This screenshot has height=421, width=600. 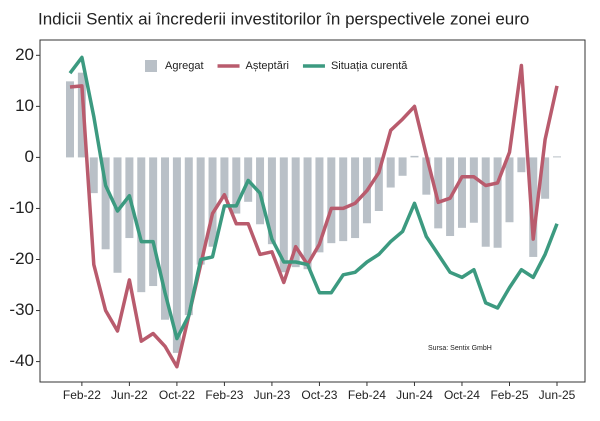 What do you see at coordinates (24, 105) in the screenshot?
I see `y-tick-label: 10` at bounding box center [24, 105].